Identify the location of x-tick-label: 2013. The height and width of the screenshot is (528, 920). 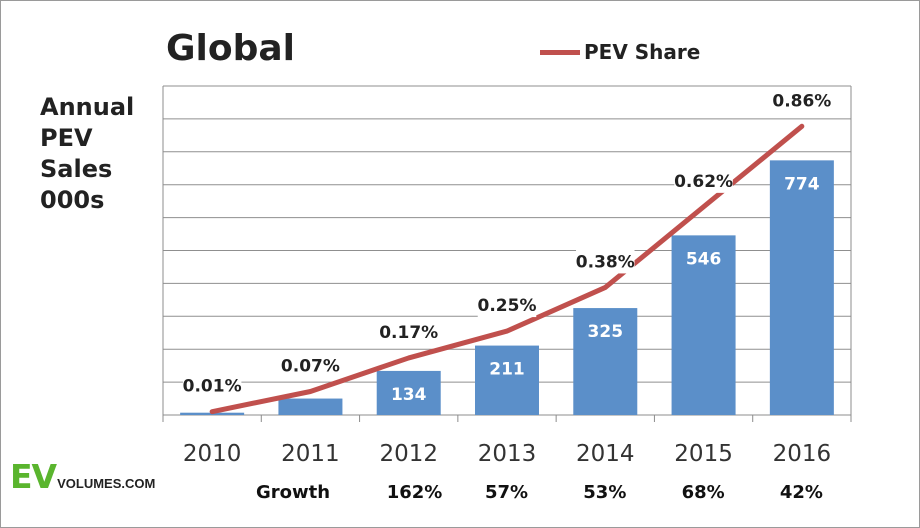
(507, 454).